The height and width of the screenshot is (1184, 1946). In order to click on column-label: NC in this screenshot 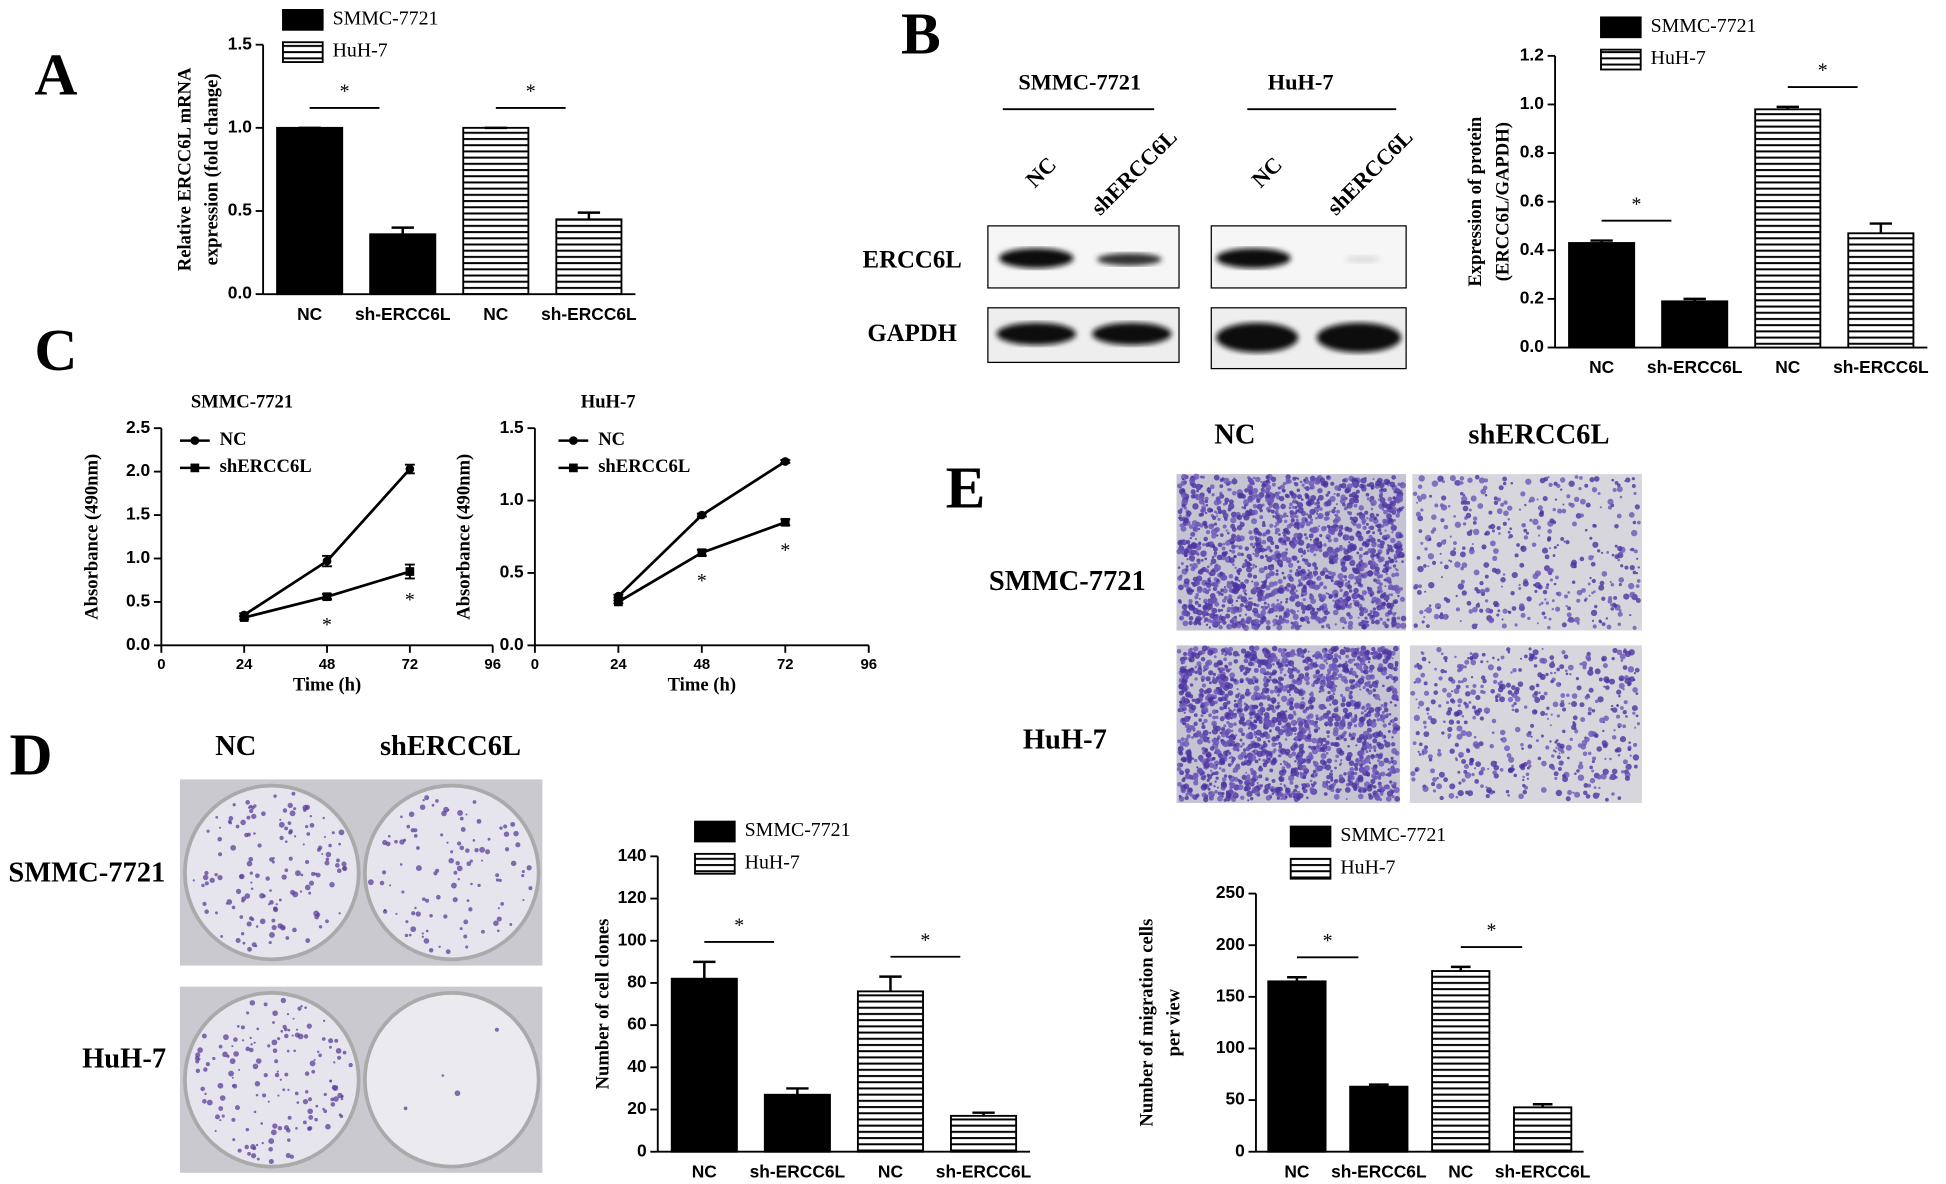, I will do `click(1234, 434)`.